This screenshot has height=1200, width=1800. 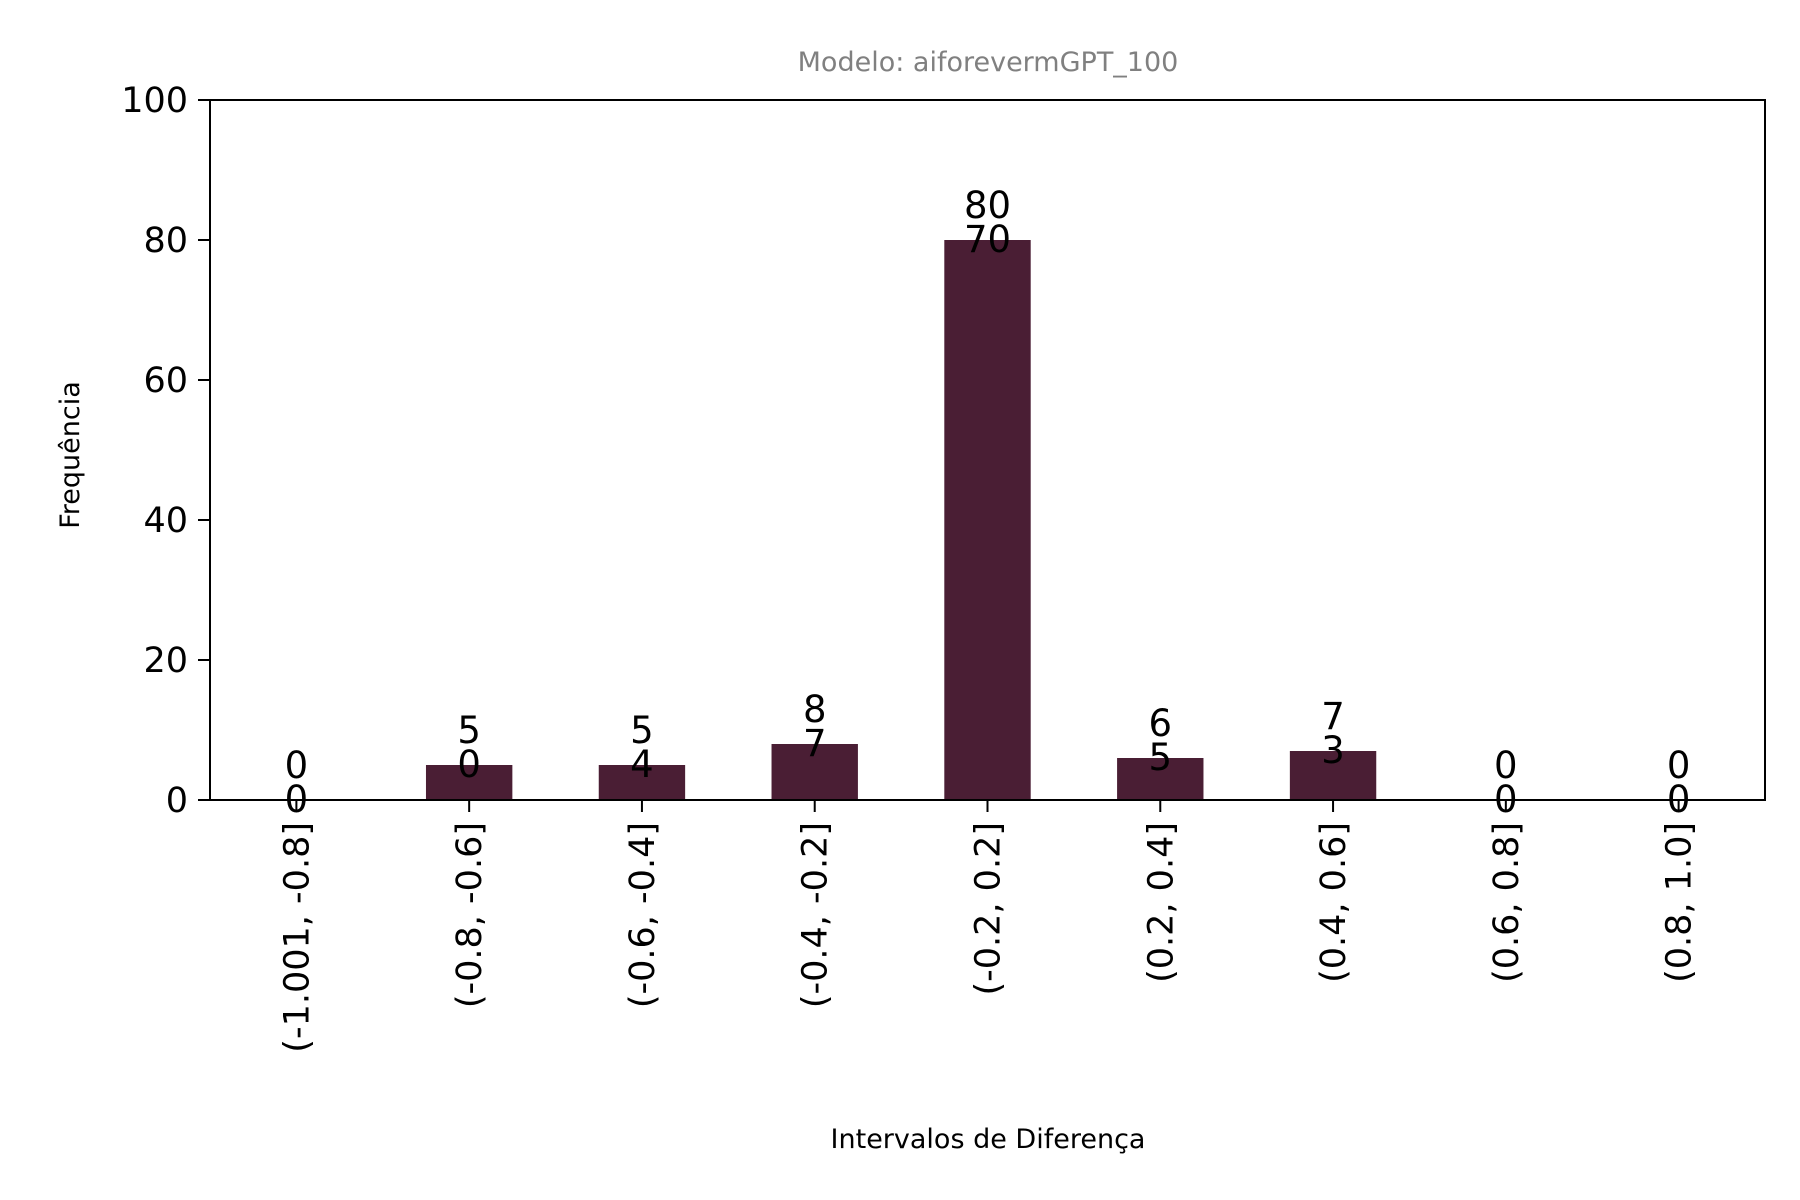 I want to click on chart-title: Modelo: aiforevermGPT_100, so click(x=988, y=62).